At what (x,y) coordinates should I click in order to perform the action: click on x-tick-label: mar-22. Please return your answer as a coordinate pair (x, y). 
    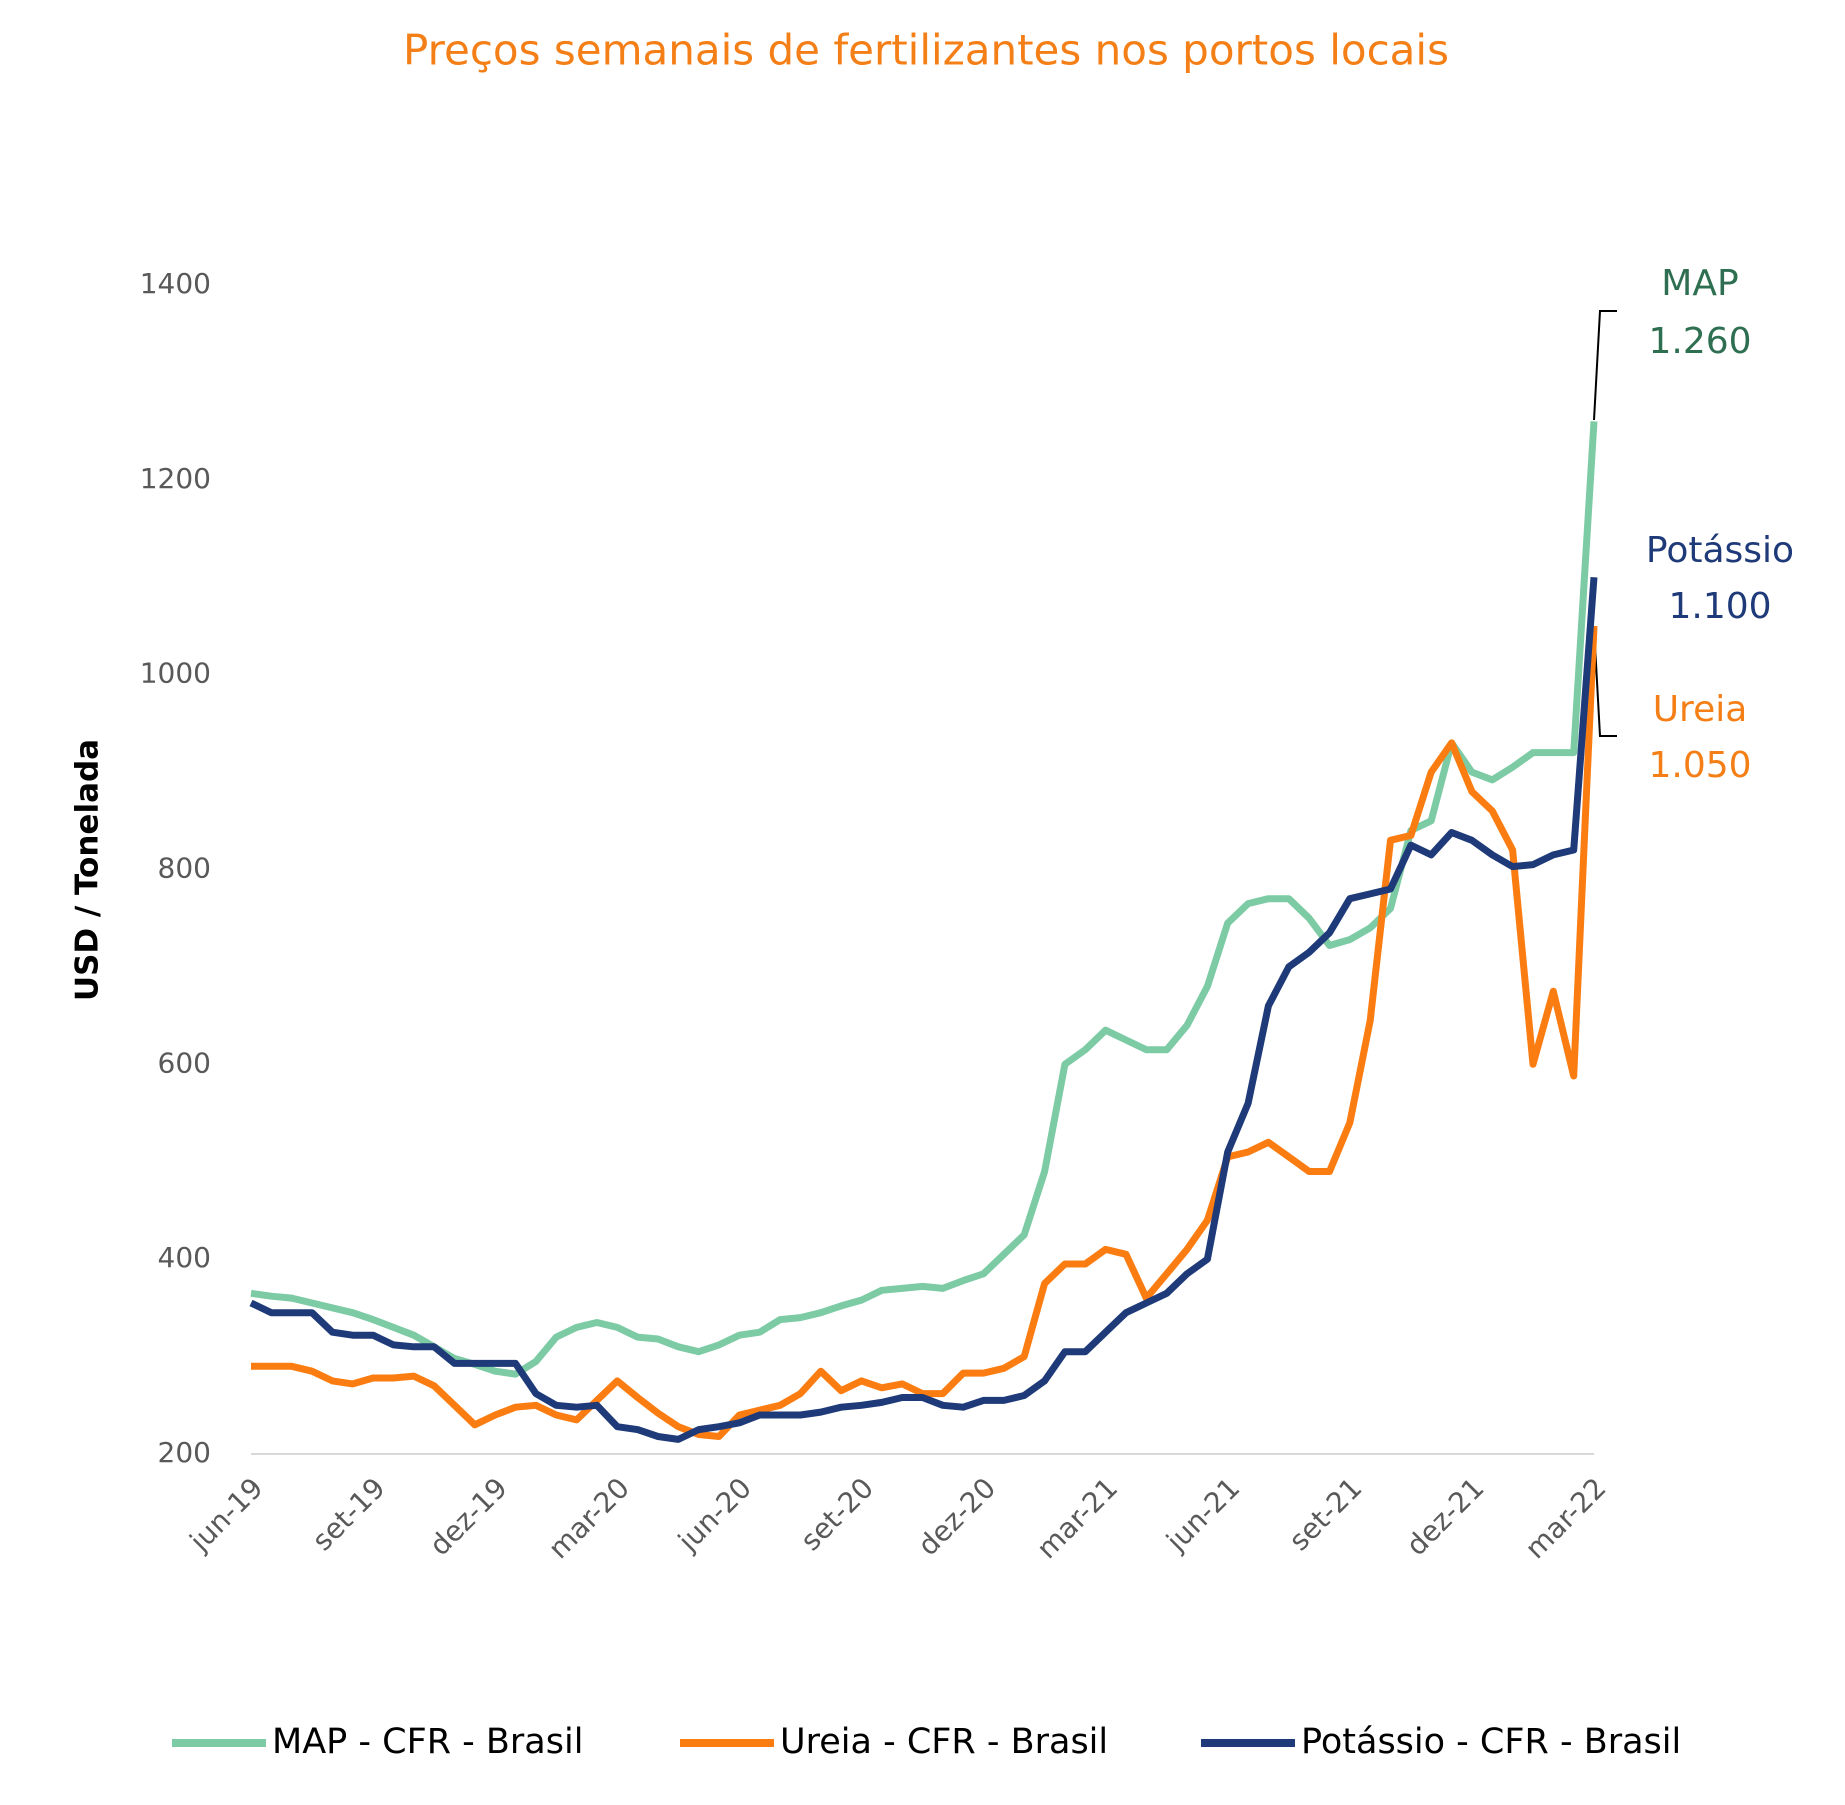
    Looking at the image, I should click on (1566, 1518).